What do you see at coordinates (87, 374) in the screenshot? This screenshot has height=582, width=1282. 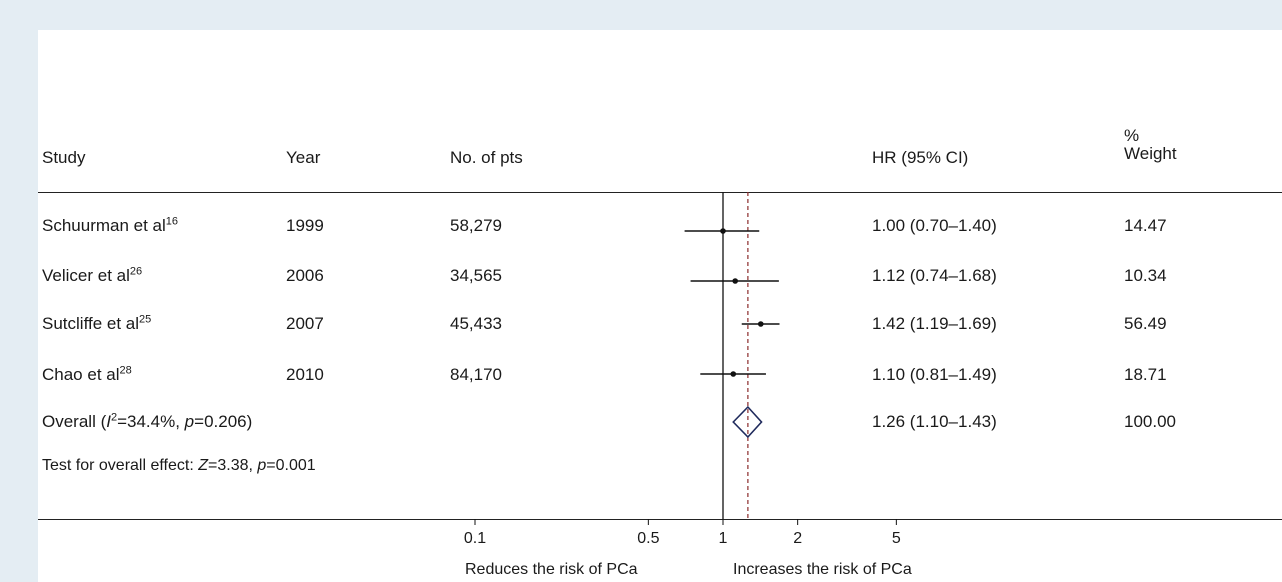 I see `study-name: Chao et al28` at bounding box center [87, 374].